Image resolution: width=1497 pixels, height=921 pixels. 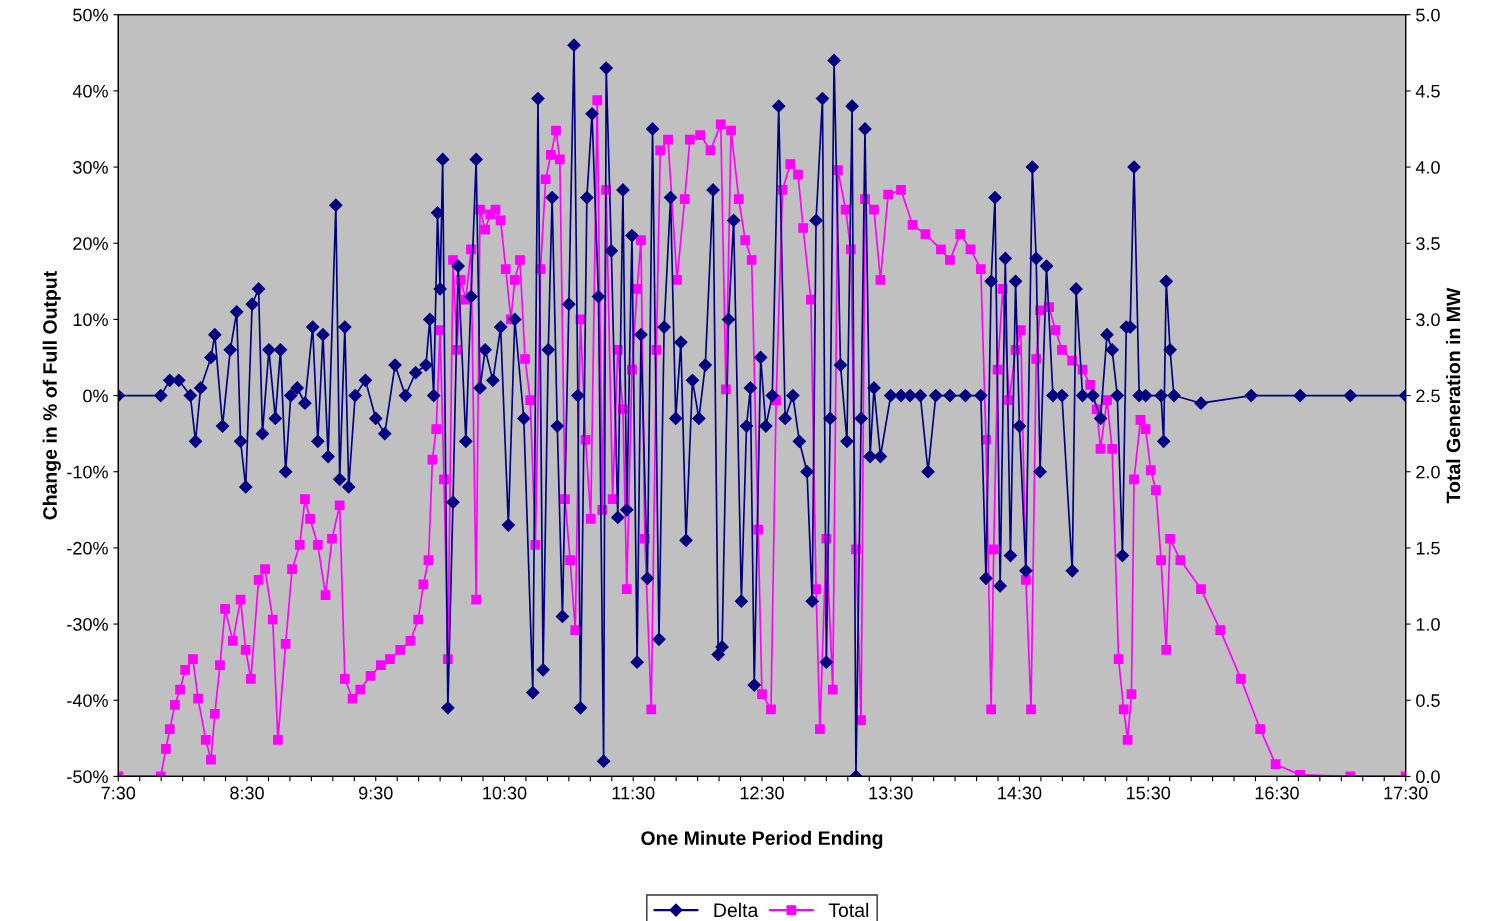 I want to click on y2-tick-label: 1.5, so click(x=1428, y=548).